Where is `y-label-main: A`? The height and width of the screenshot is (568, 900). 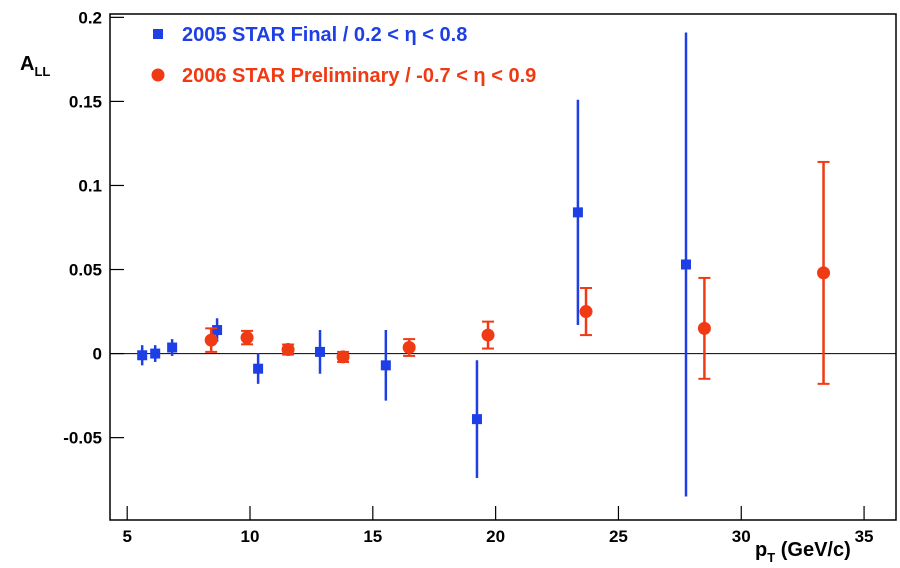
y-label-main: A is located at coordinates (27, 64).